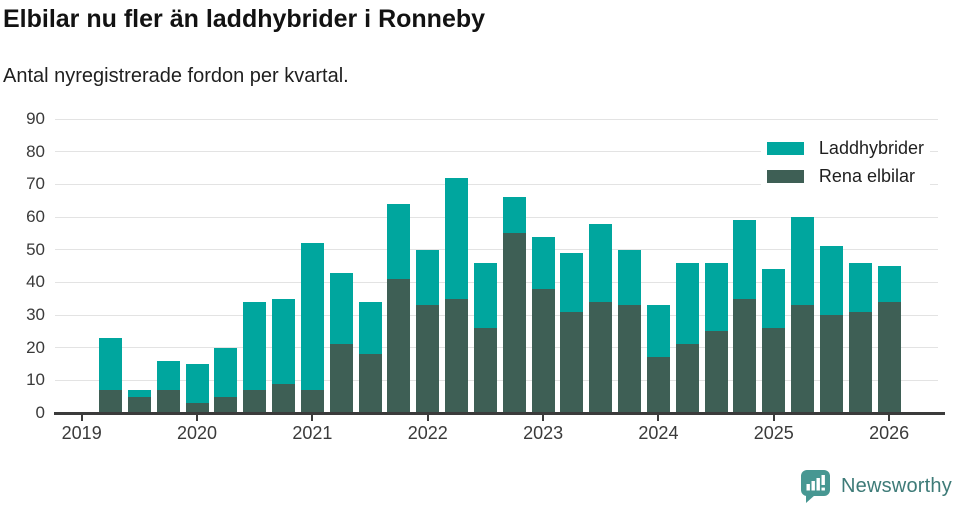 This screenshot has height=505, width=960. Describe the element at coordinates (485, 295) in the screenshot. I see `bar-laddhybrider-2022-Q3` at that location.